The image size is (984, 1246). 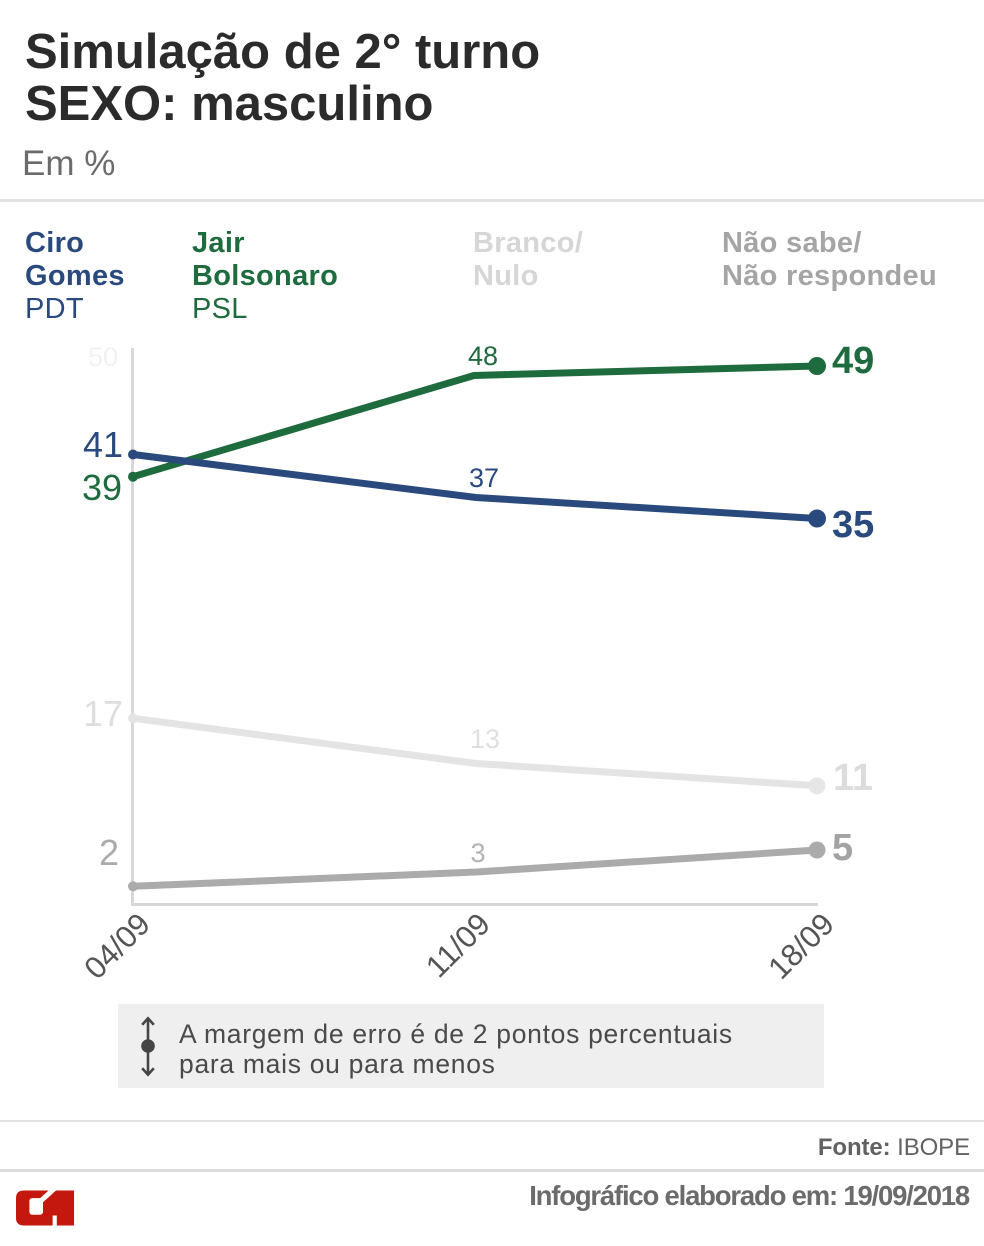 I want to click on svg-text: 11, so click(x=853, y=778).